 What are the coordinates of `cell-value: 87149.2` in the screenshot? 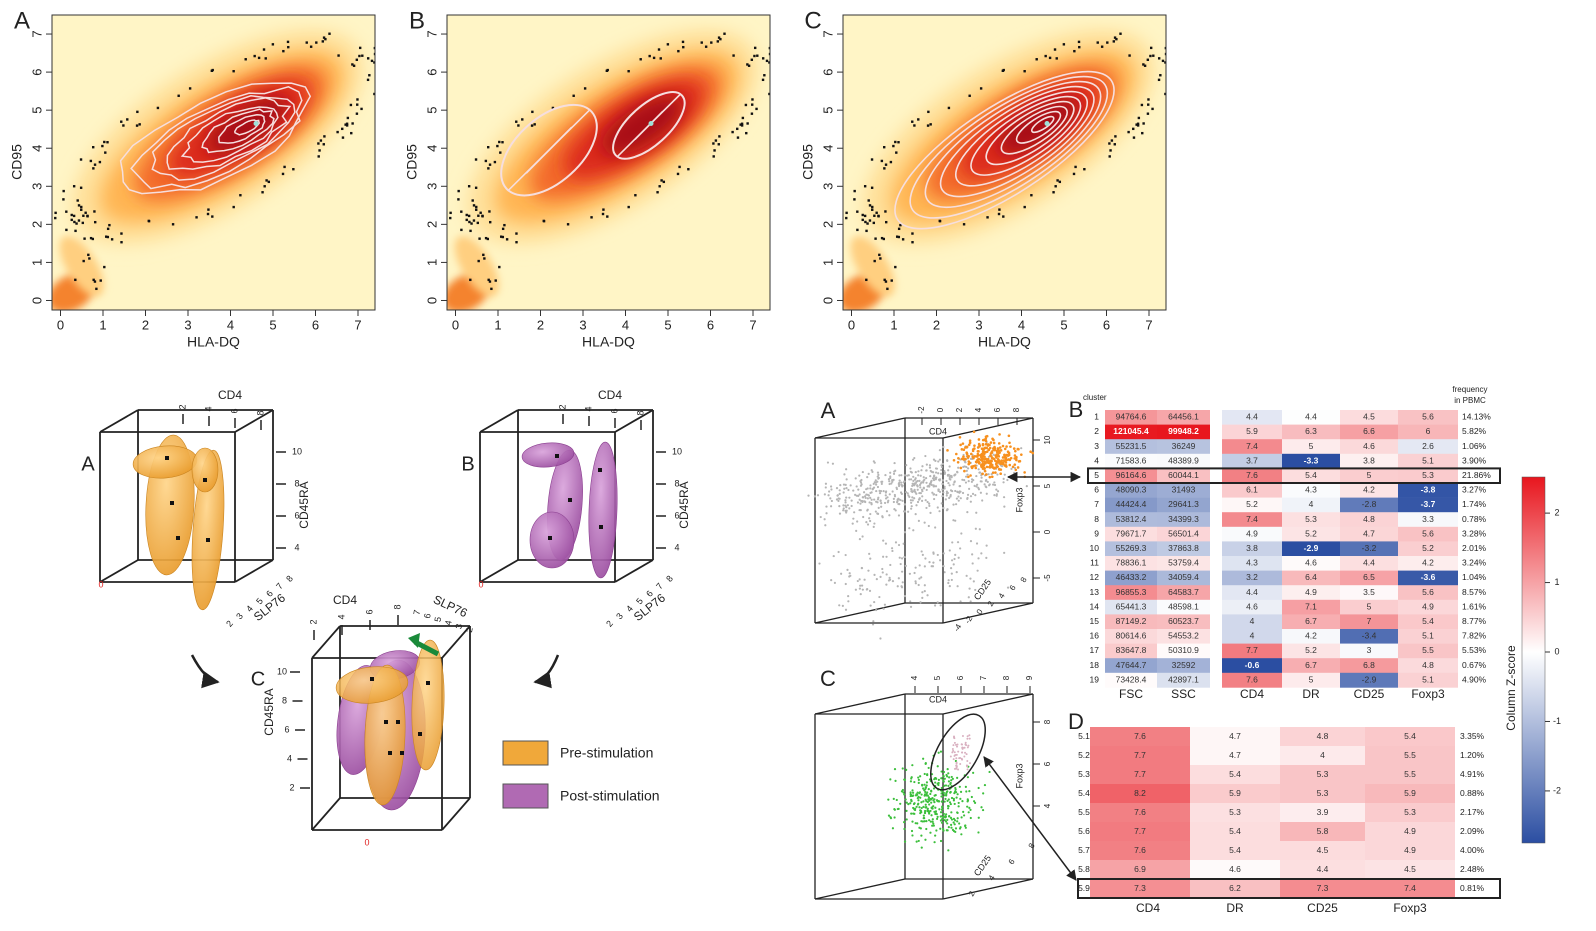 It's located at (1131, 621).